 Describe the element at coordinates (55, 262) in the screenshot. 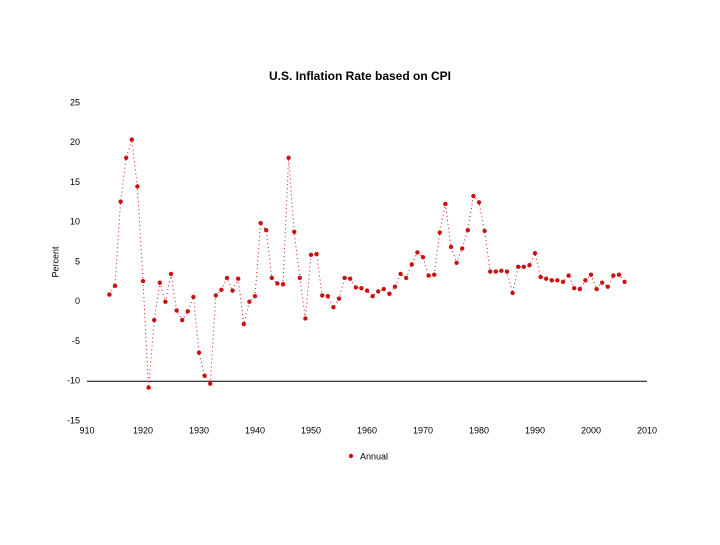

I see `y-axis-label: Percent` at that location.